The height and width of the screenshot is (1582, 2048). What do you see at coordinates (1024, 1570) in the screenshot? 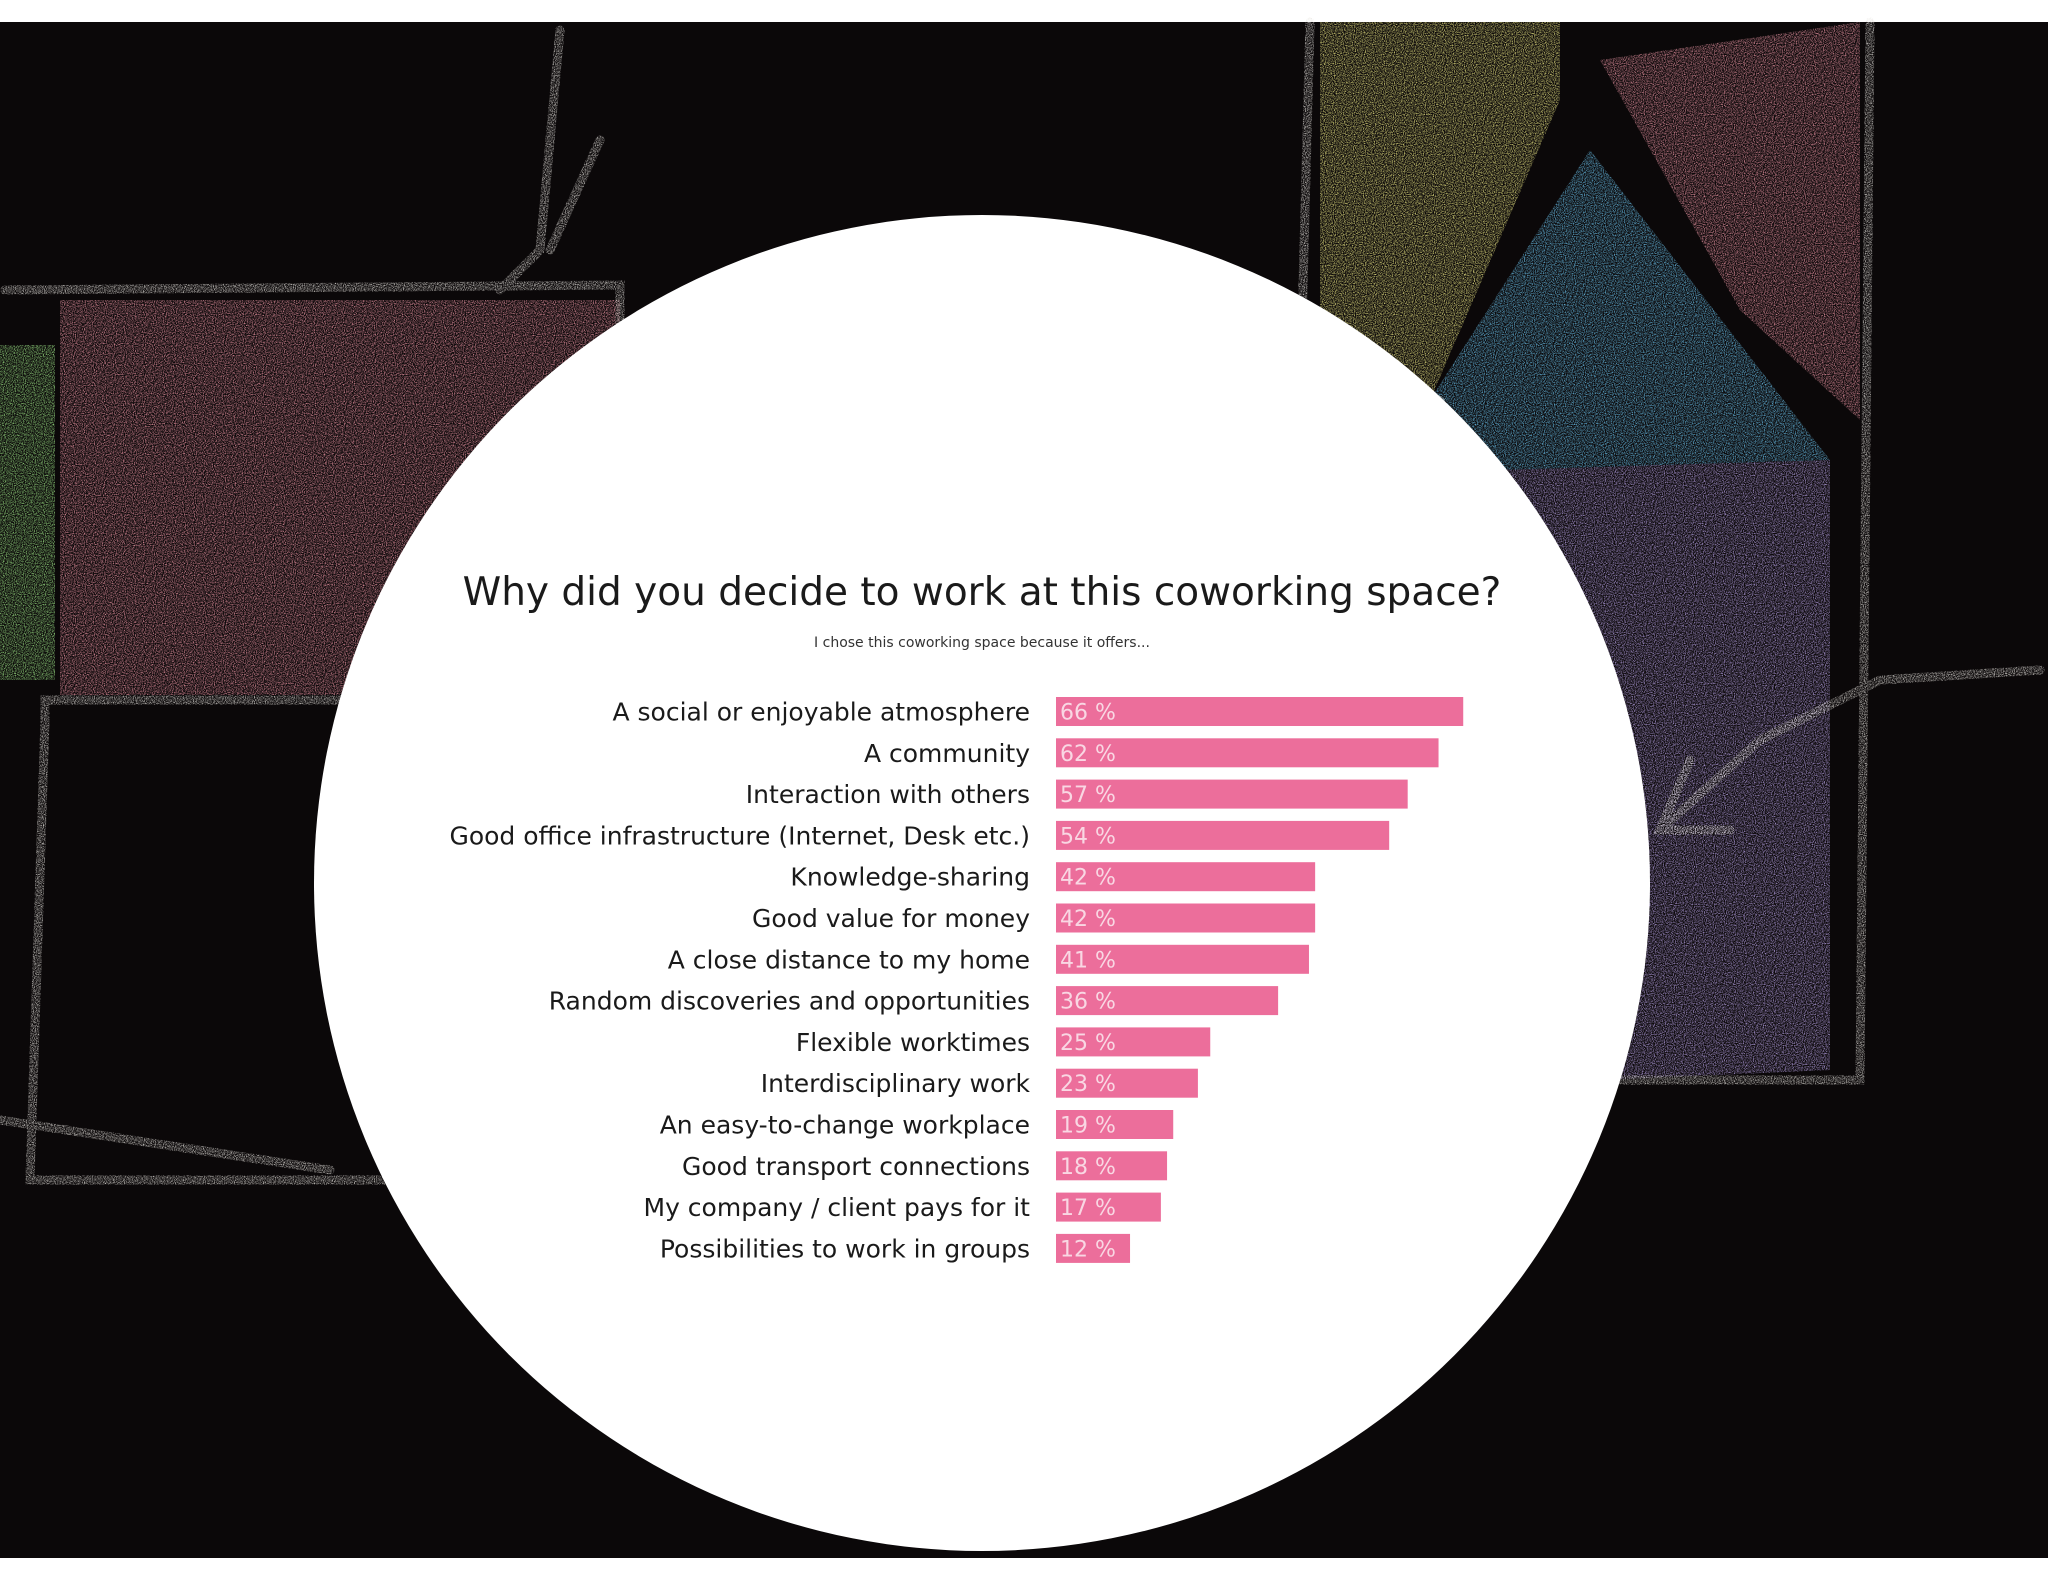
I see `bottom-margin` at bounding box center [1024, 1570].